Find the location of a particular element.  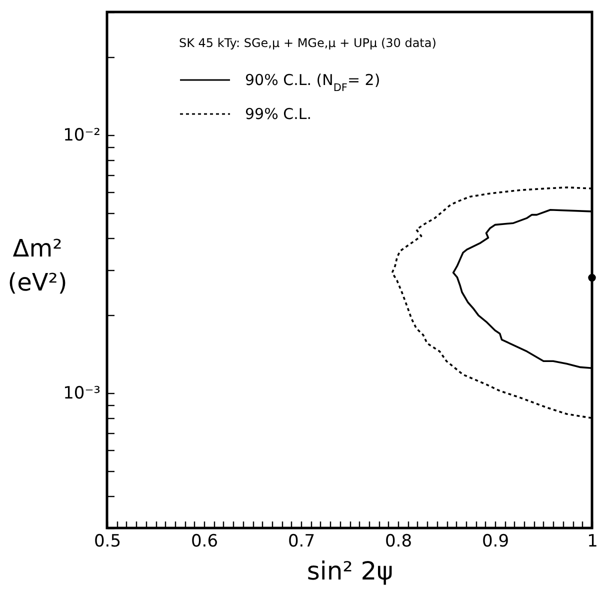

x-tick-label: 0.7 is located at coordinates (302, 542).